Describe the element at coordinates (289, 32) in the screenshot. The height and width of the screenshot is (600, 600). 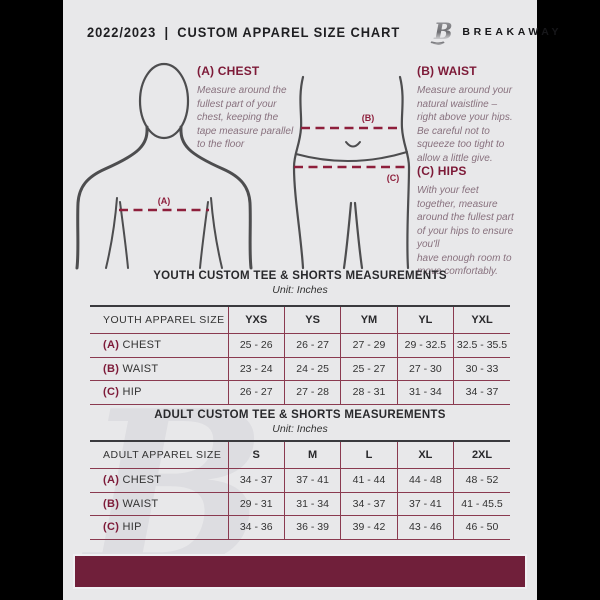
I see `title-text: CUSTOM APPAREL SIZE CHART` at that location.